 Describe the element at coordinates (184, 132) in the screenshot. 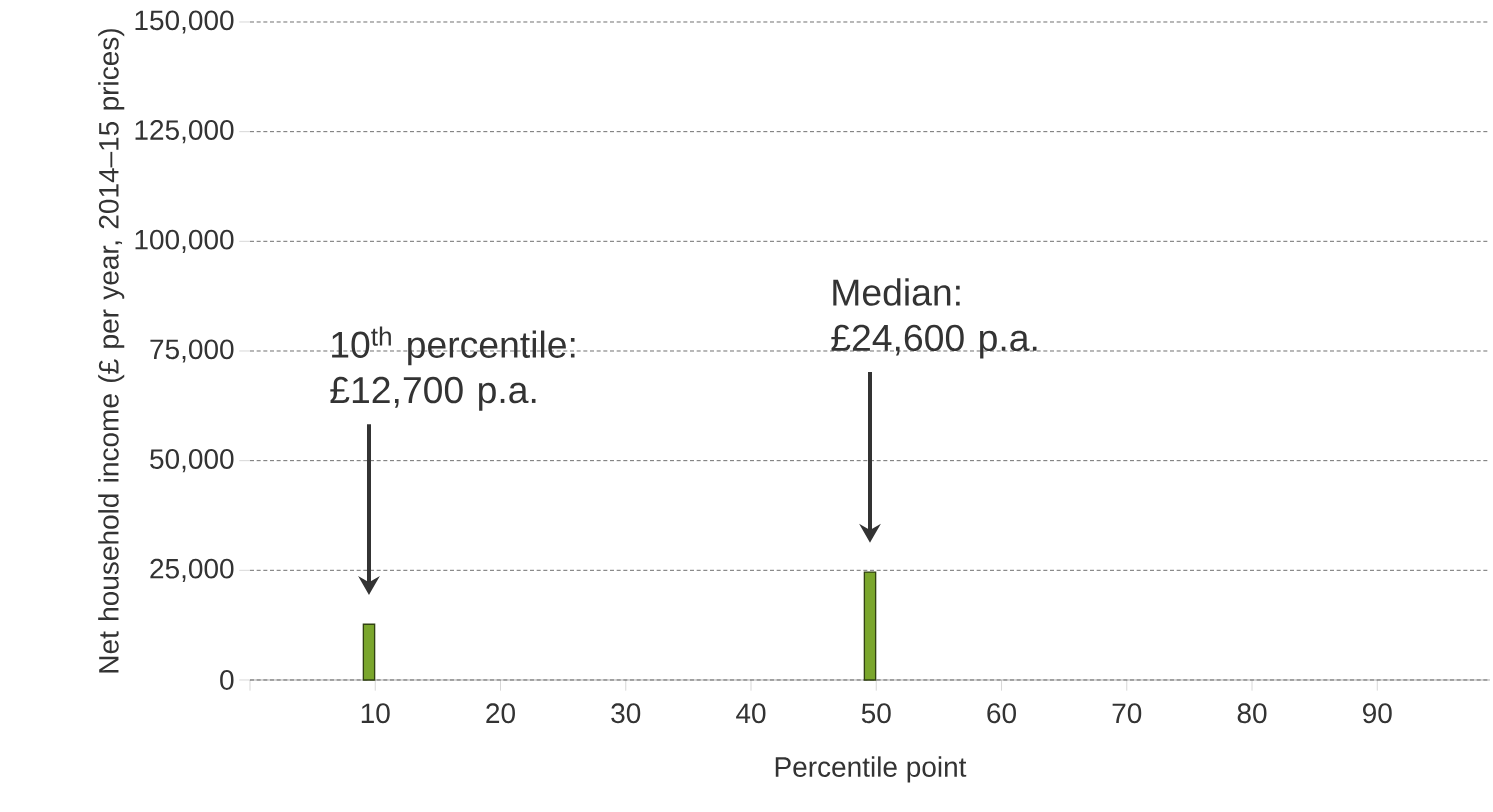

I see `y-tick-label: 125,000` at that location.